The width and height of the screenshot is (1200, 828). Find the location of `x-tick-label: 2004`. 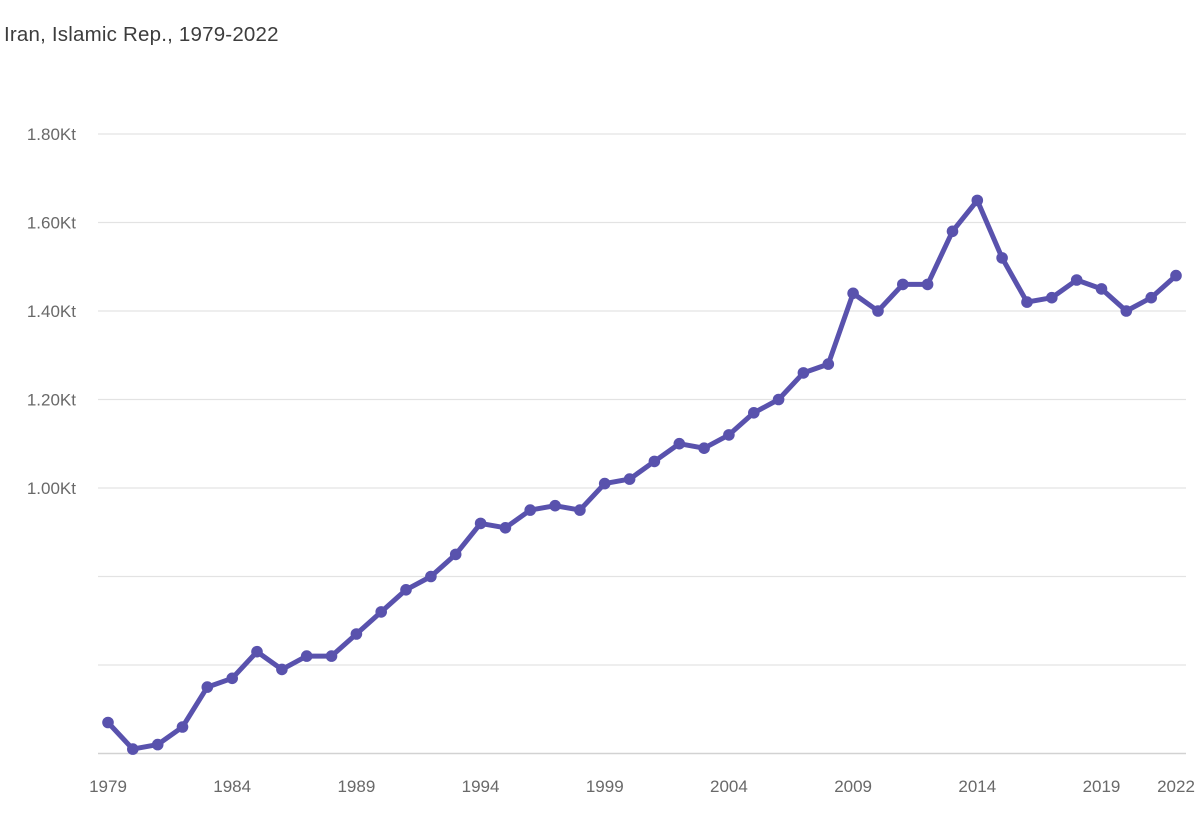

x-tick-label: 2004 is located at coordinates (729, 786).